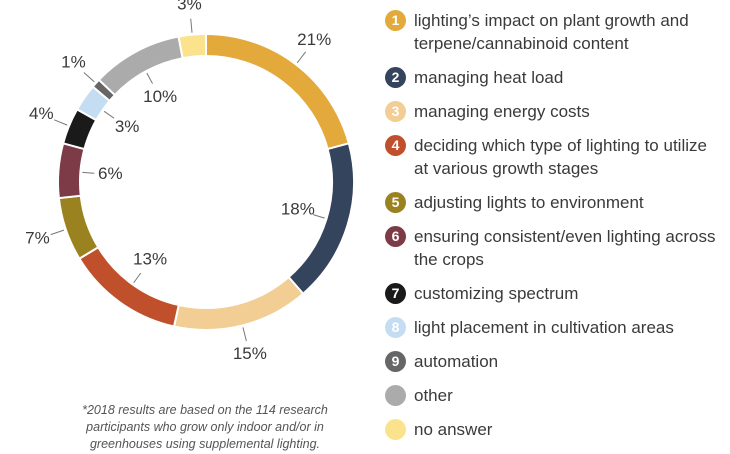  Describe the element at coordinates (529, 202) in the screenshot. I see `legend-label: adjusting lights to environment` at that location.